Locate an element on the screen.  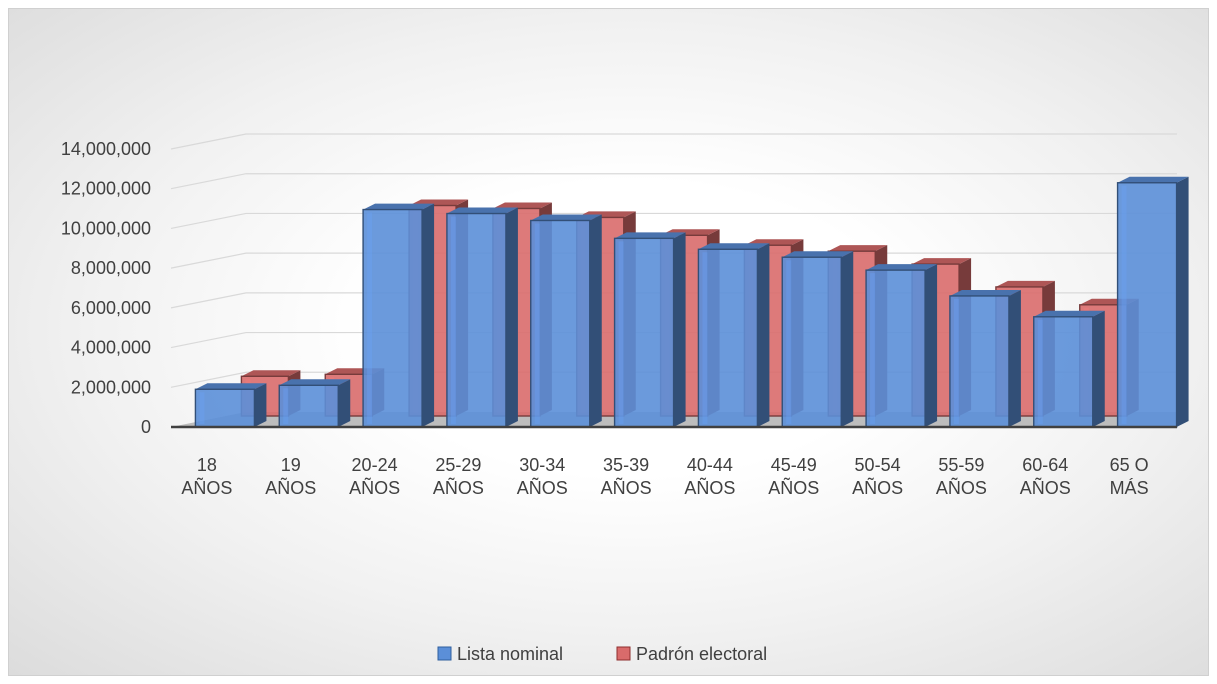
category-label: 30-34 AÑOS is located at coordinates (542, 476).